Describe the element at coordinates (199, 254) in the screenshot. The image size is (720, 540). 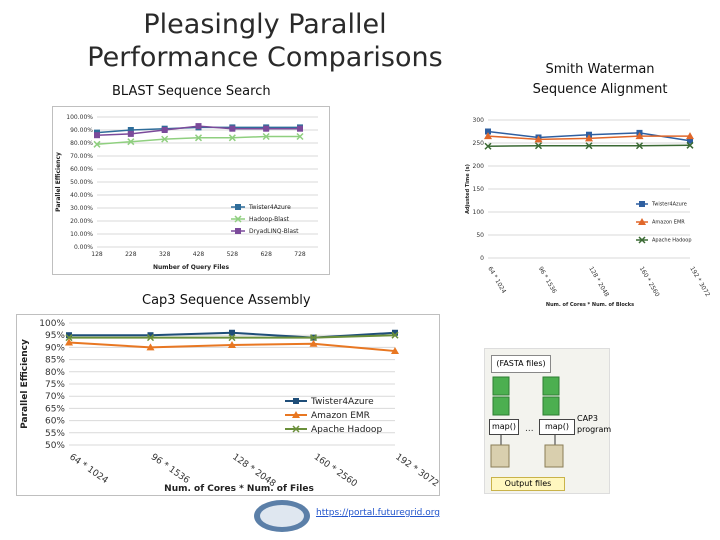
I see `x-tick-label: 428` at that location.